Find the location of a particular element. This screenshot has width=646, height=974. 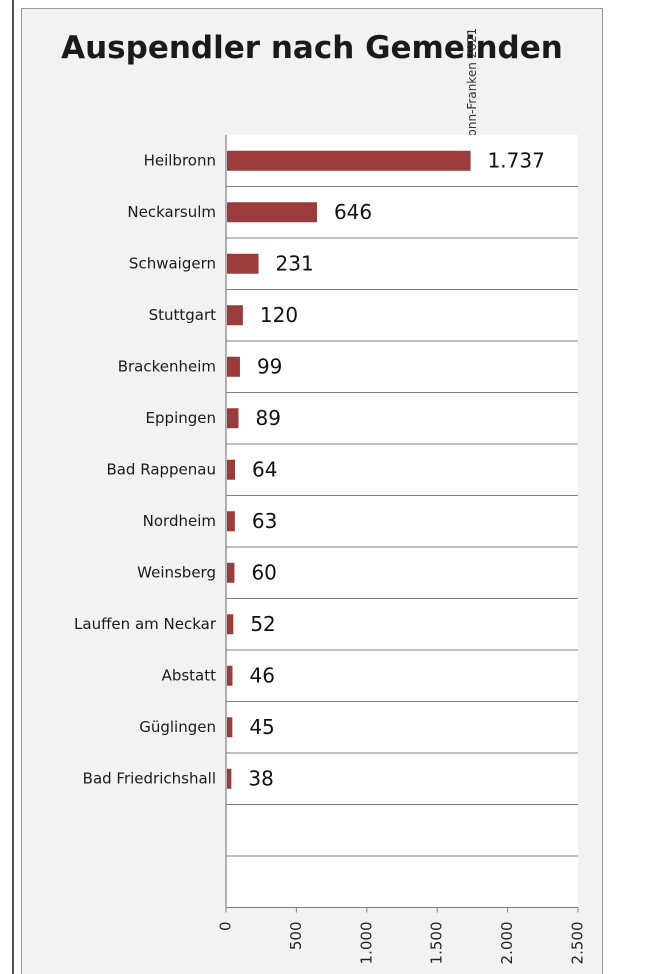

data-label: 52 is located at coordinates (262, 624).